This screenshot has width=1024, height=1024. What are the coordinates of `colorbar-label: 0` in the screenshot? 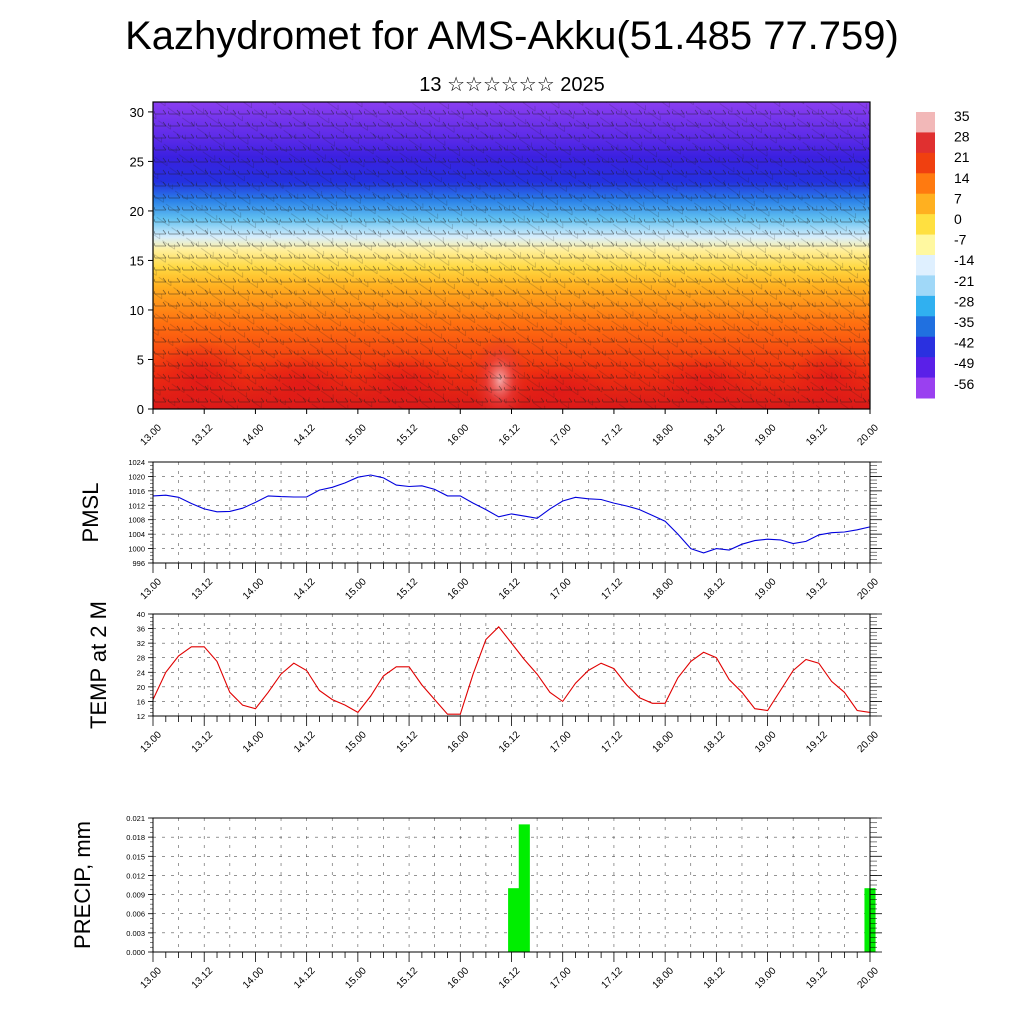 It's located at (958, 219).